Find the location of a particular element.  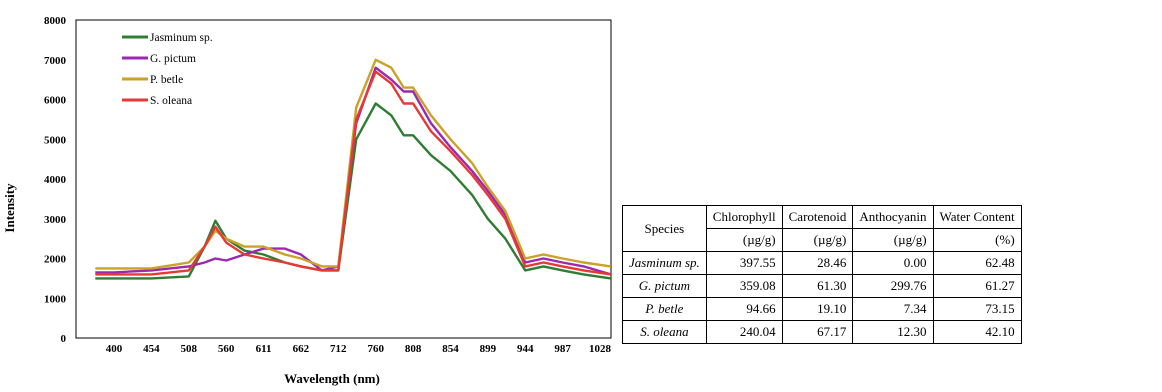

x-tick-label: 760 is located at coordinates (375, 349).